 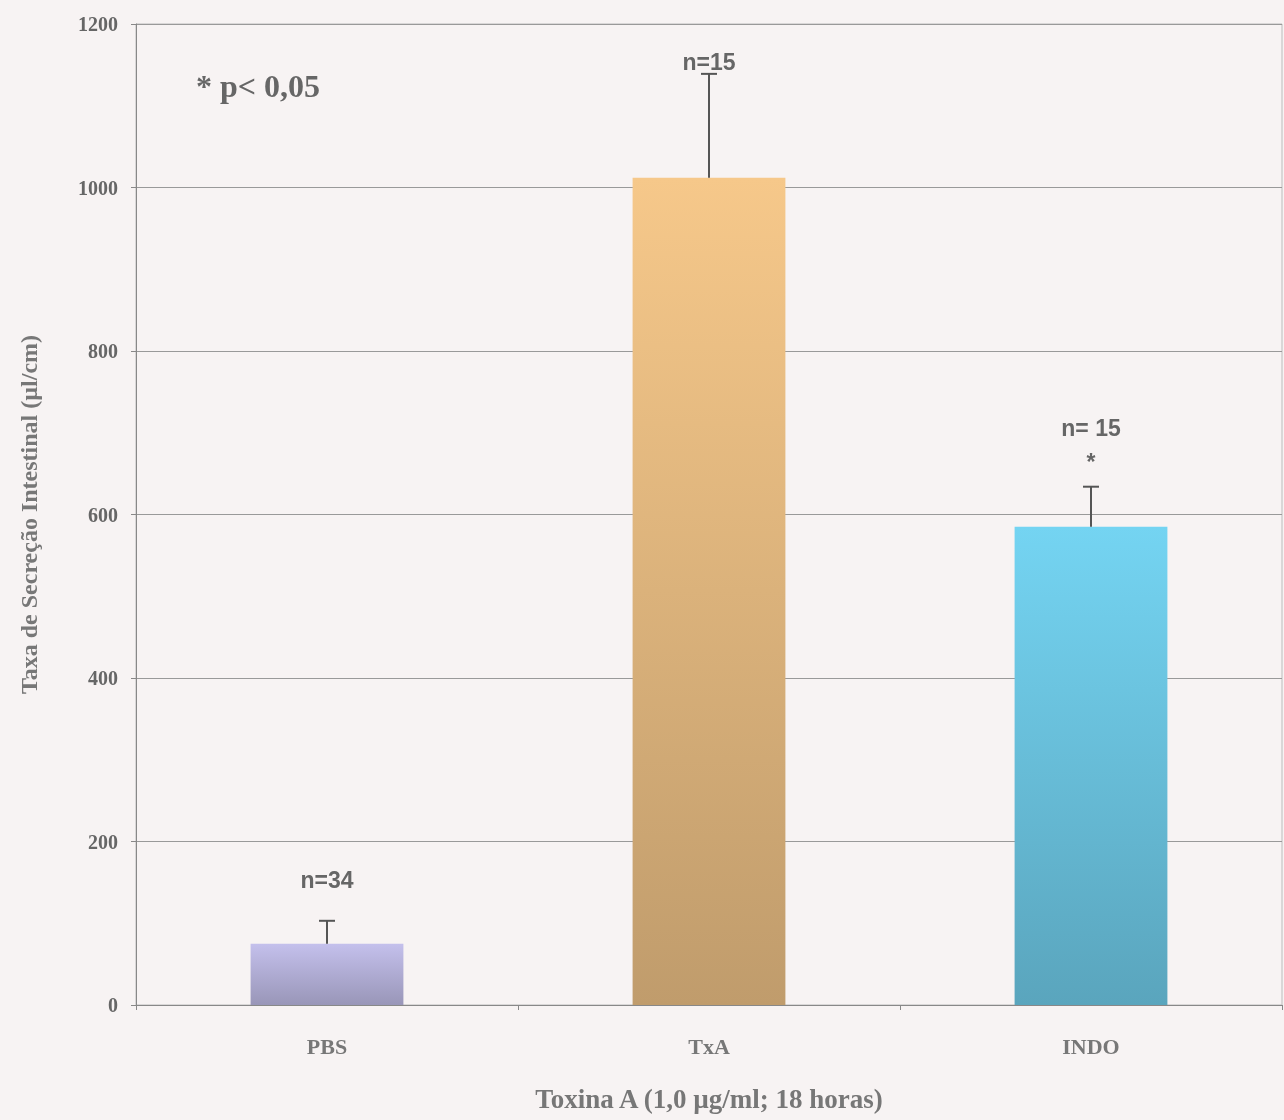 What do you see at coordinates (103, 841) in the screenshot?
I see `y-tick-label: 200` at bounding box center [103, 841].